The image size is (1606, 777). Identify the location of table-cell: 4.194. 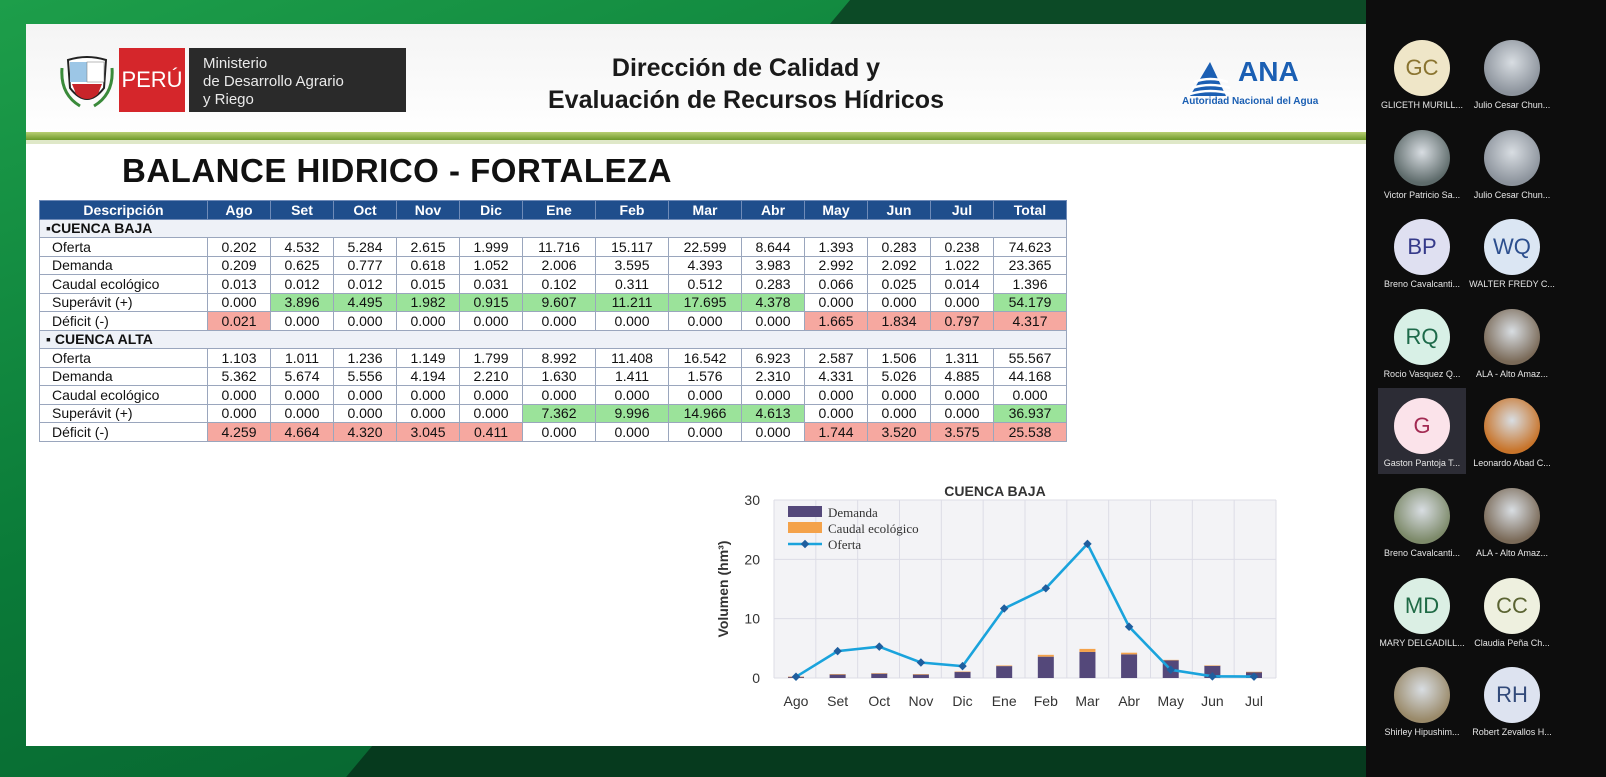
(428, 376).